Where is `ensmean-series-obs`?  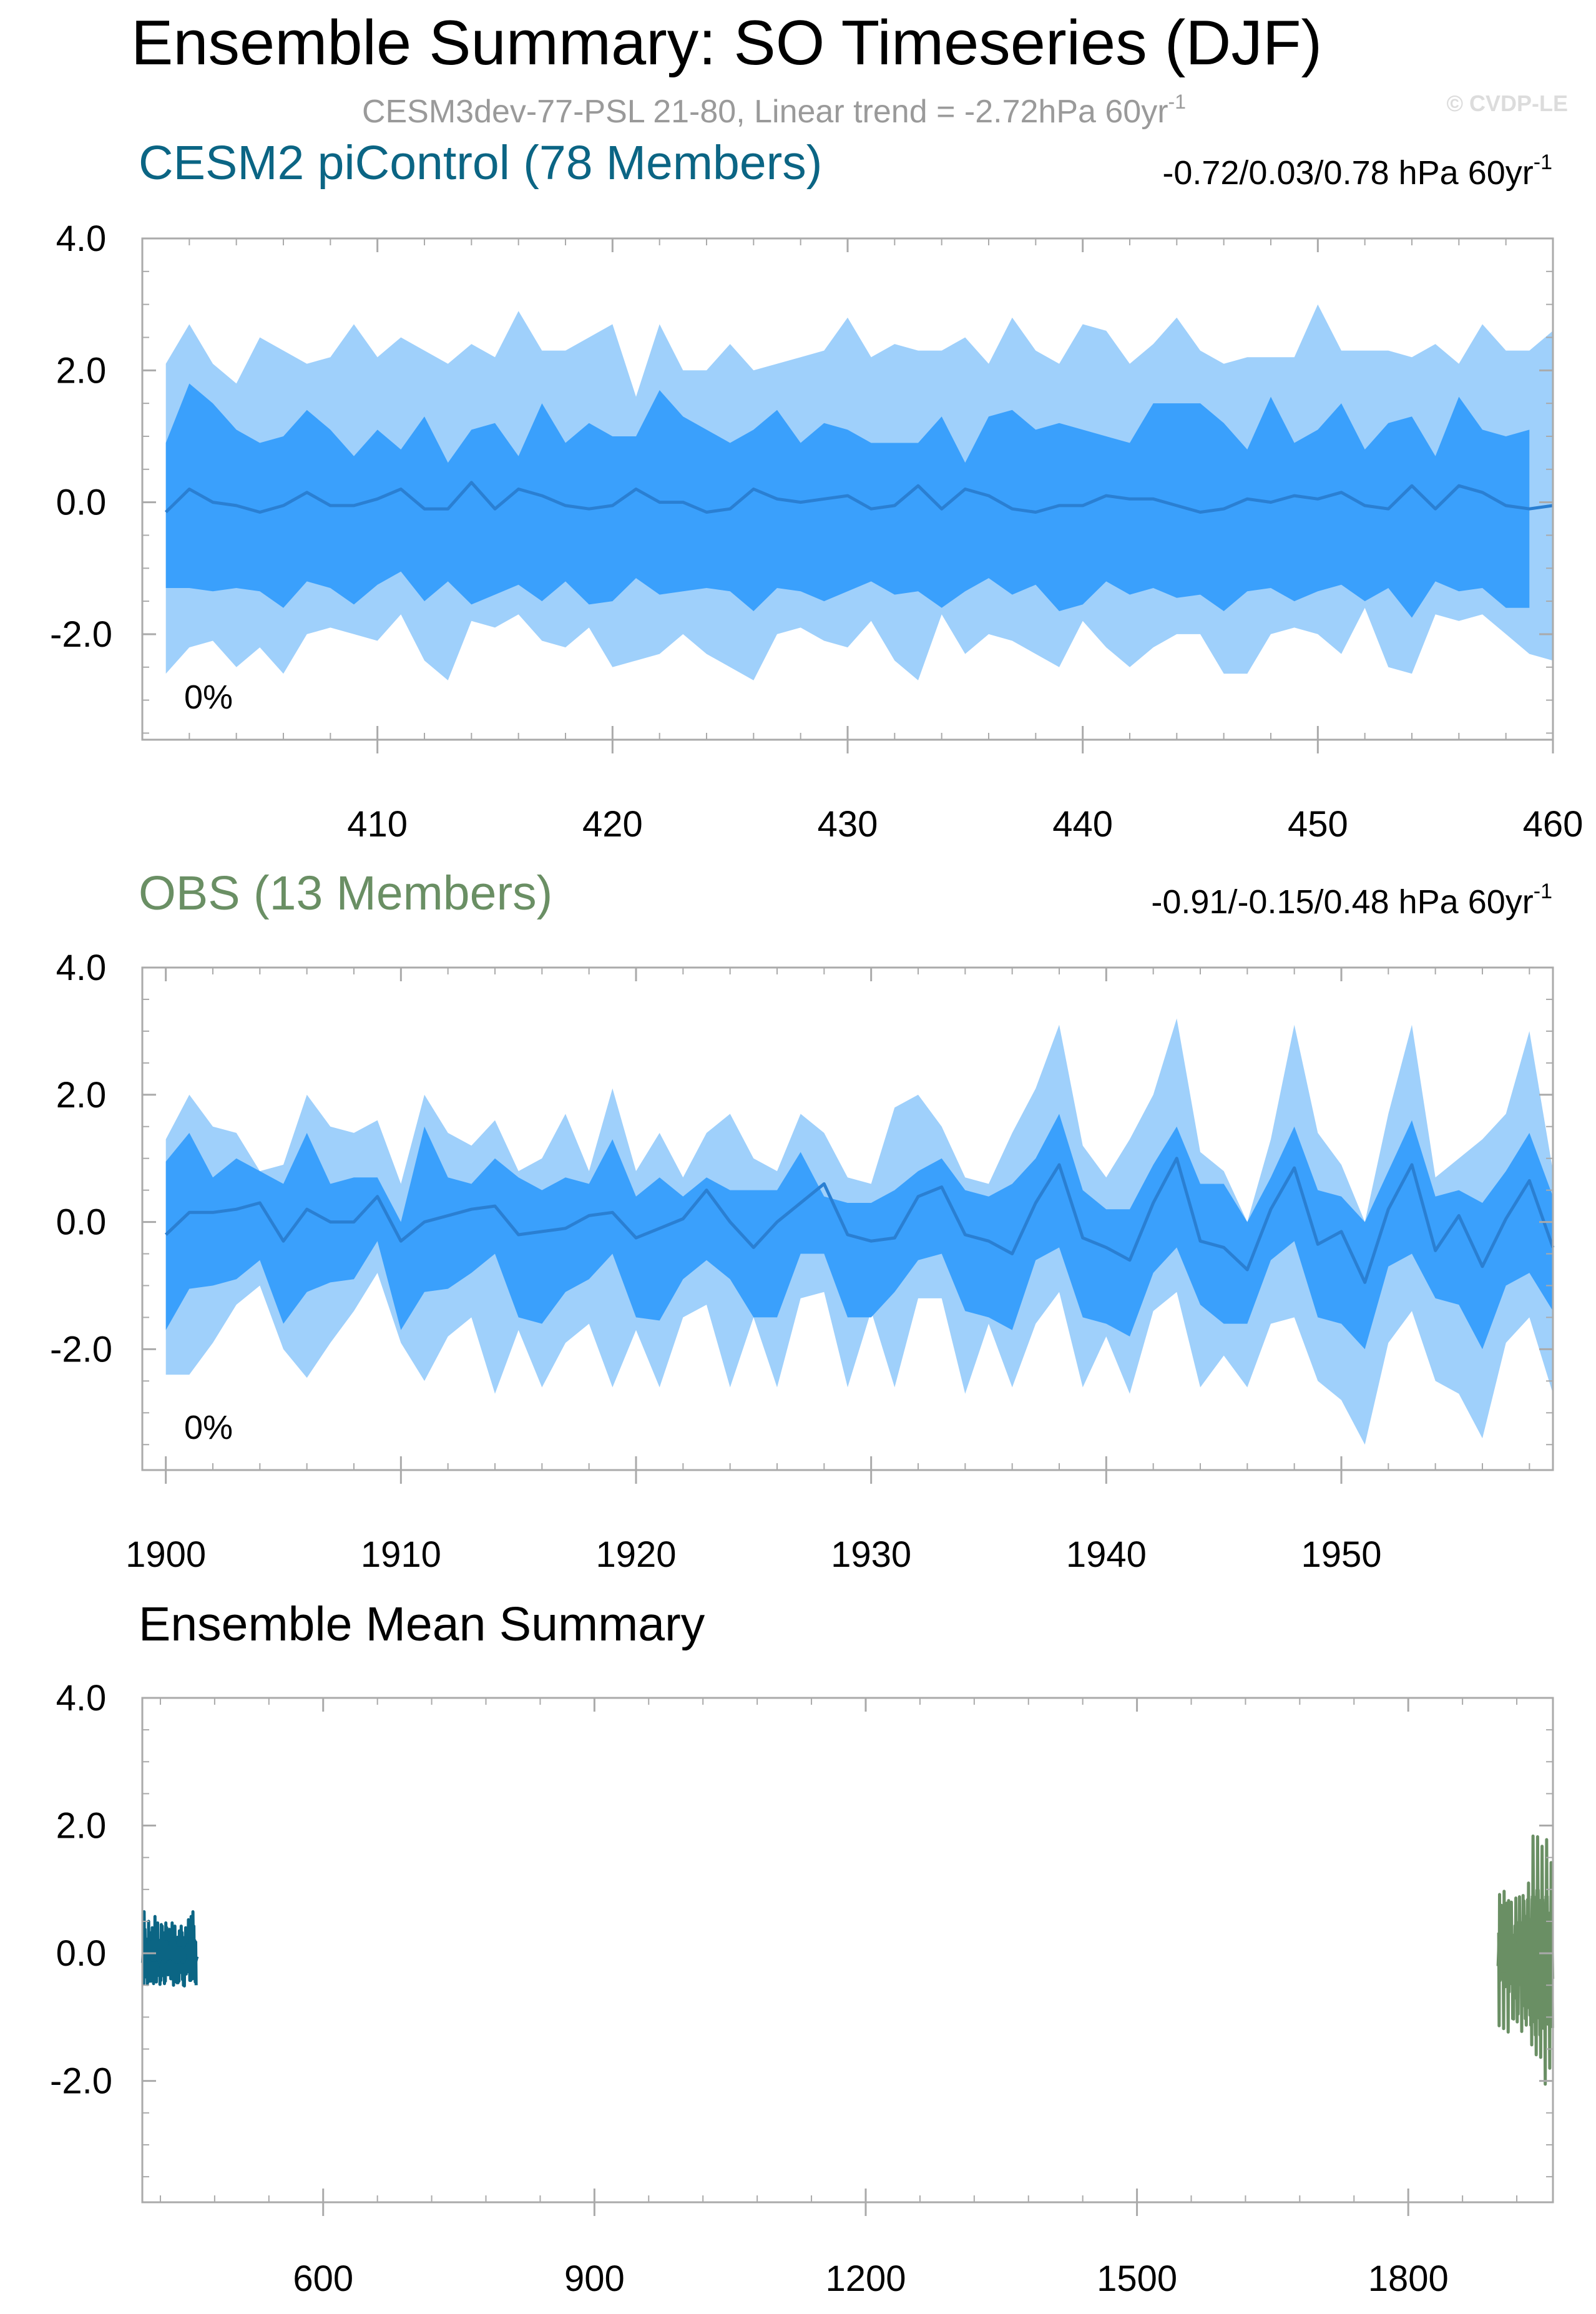 ensmean-series-obs is located at coordinates (1525, 1960).